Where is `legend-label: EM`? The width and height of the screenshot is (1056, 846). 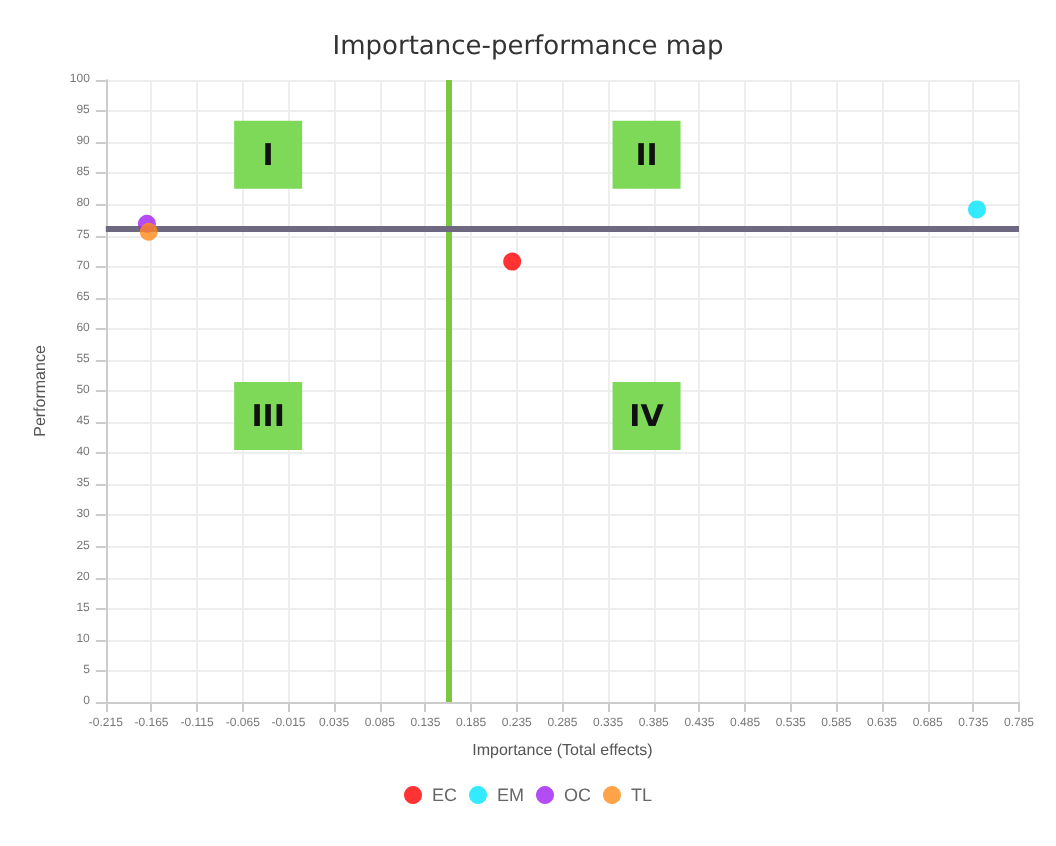 legend-label: EM is located at coordinates (510, 795).